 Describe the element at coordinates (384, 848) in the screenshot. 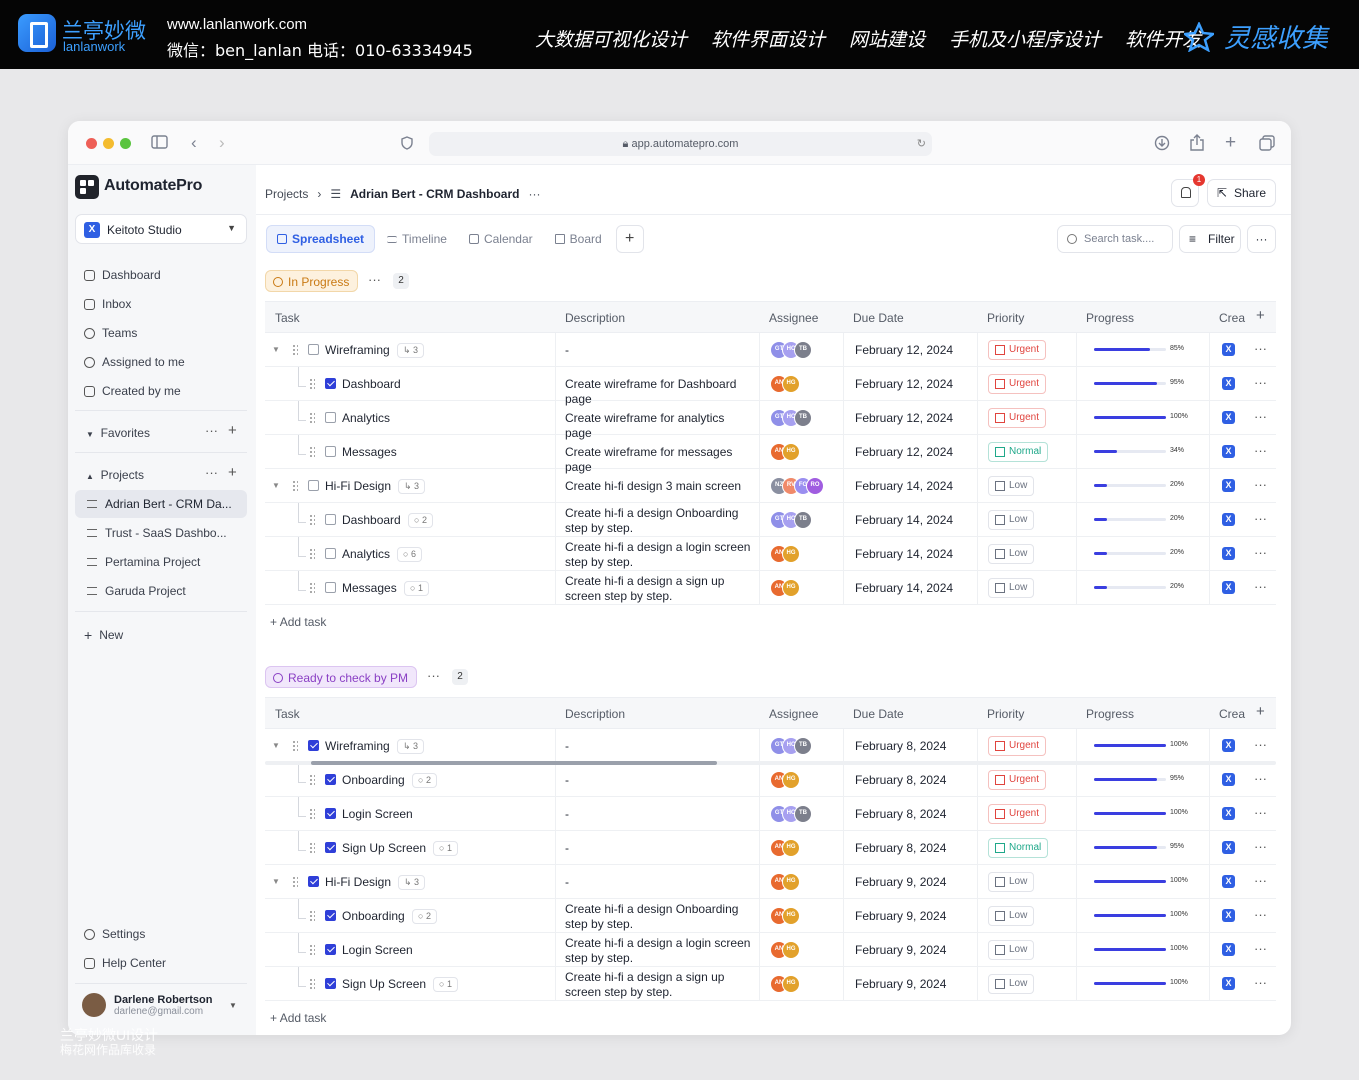

I see `task-name: Sign Up Screen` at that location.